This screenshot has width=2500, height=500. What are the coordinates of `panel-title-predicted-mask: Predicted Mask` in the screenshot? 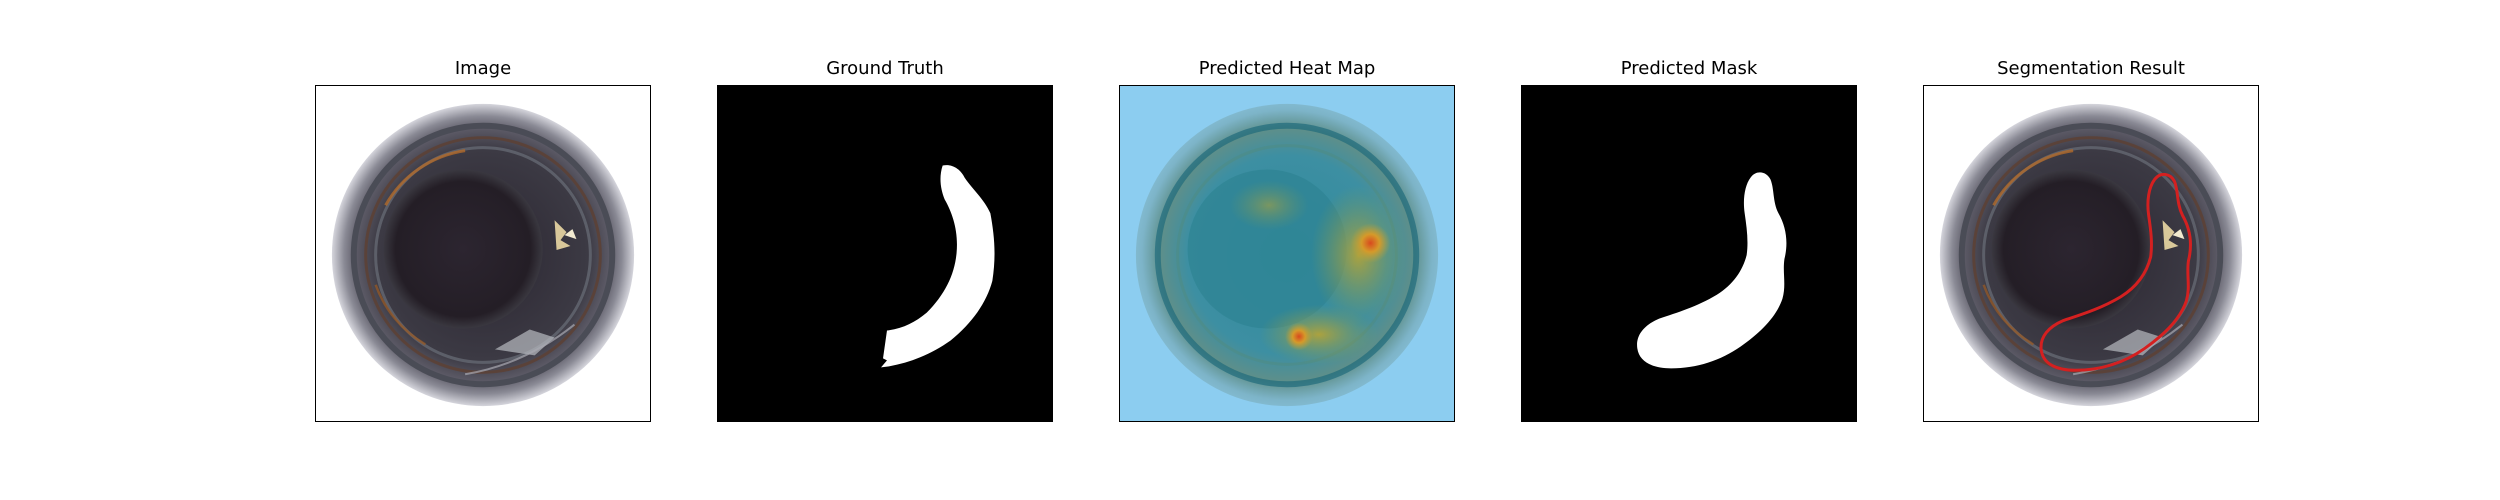 It's located at (1689, 68).